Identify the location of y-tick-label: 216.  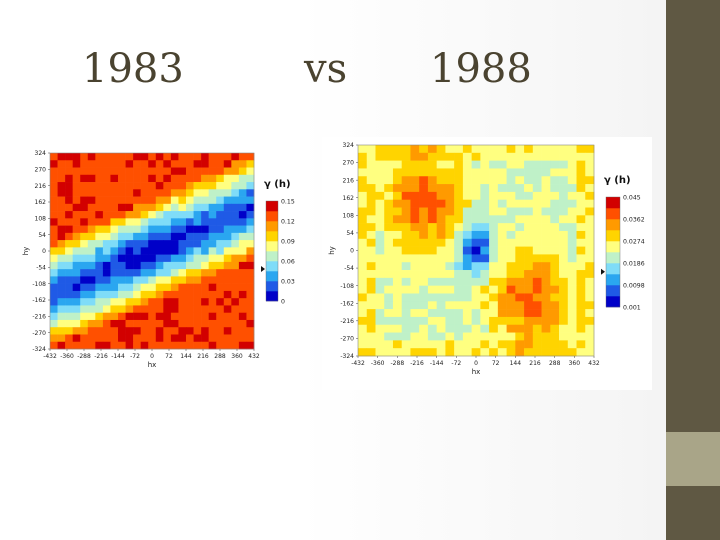
(349, 180).